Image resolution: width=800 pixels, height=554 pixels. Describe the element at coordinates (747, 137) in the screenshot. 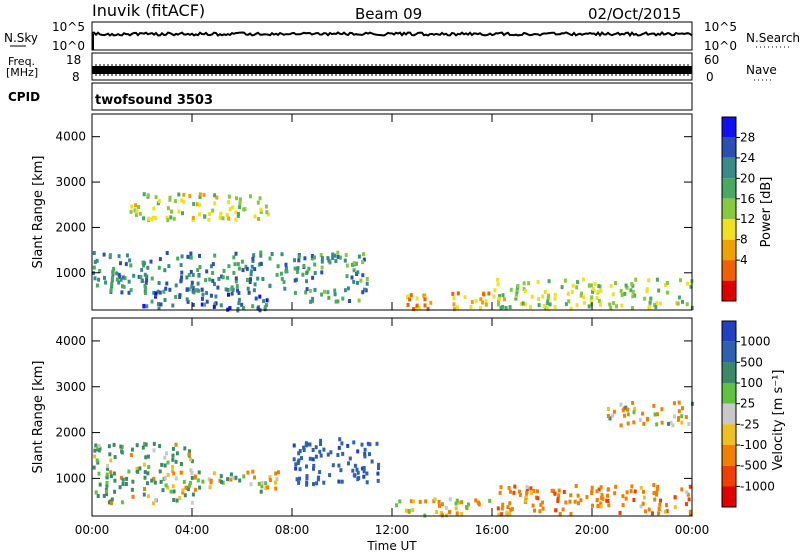

I see `power-colorbar-tick-label: 28` at that location.